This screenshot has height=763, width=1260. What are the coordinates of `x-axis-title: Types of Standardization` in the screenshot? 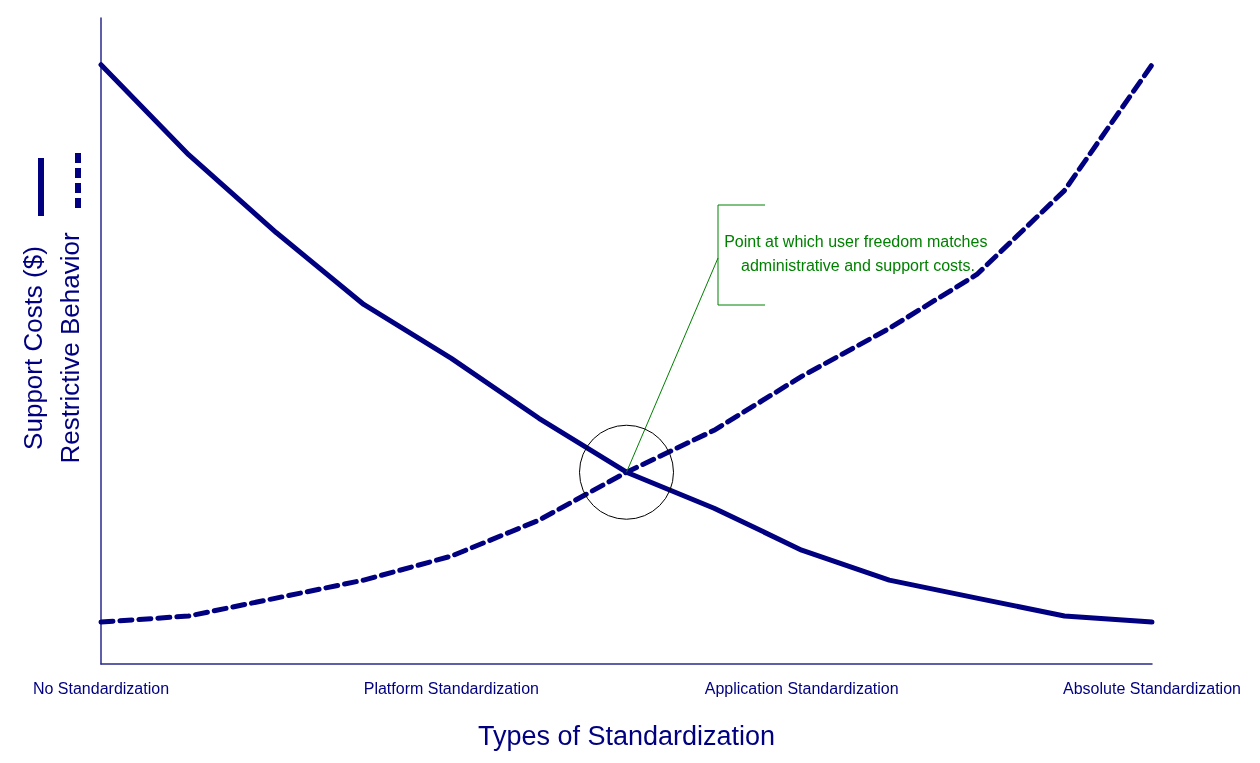 It's located at (626, 735).